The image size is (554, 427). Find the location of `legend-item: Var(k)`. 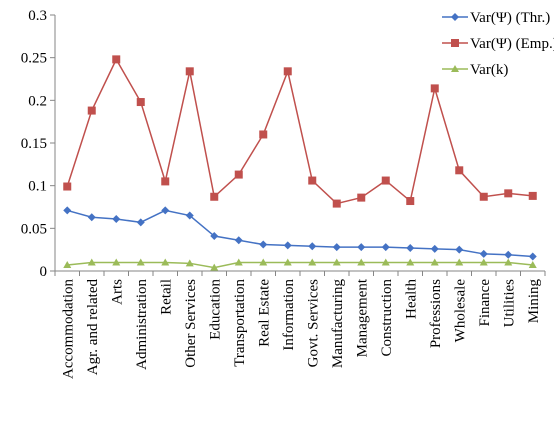

legend-item: Var(k) is located at coordinates (475, 70).